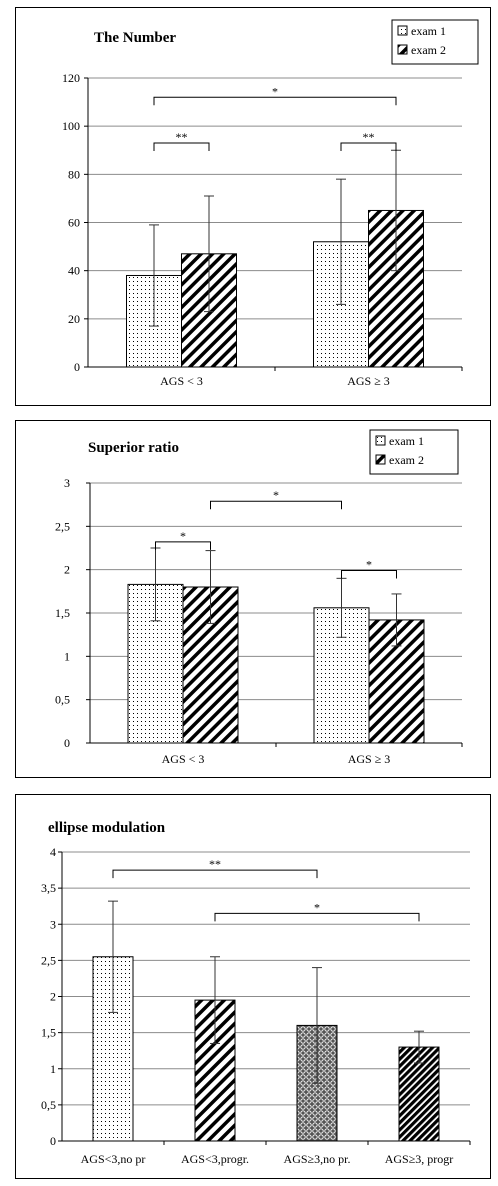 Image resolution: width=498 pixels, height=1186 pixels. What do you see at coordinates (48, 888) in the screenshot?
I see `y-tick-label: 3,5` at bounding box center [48, 888].